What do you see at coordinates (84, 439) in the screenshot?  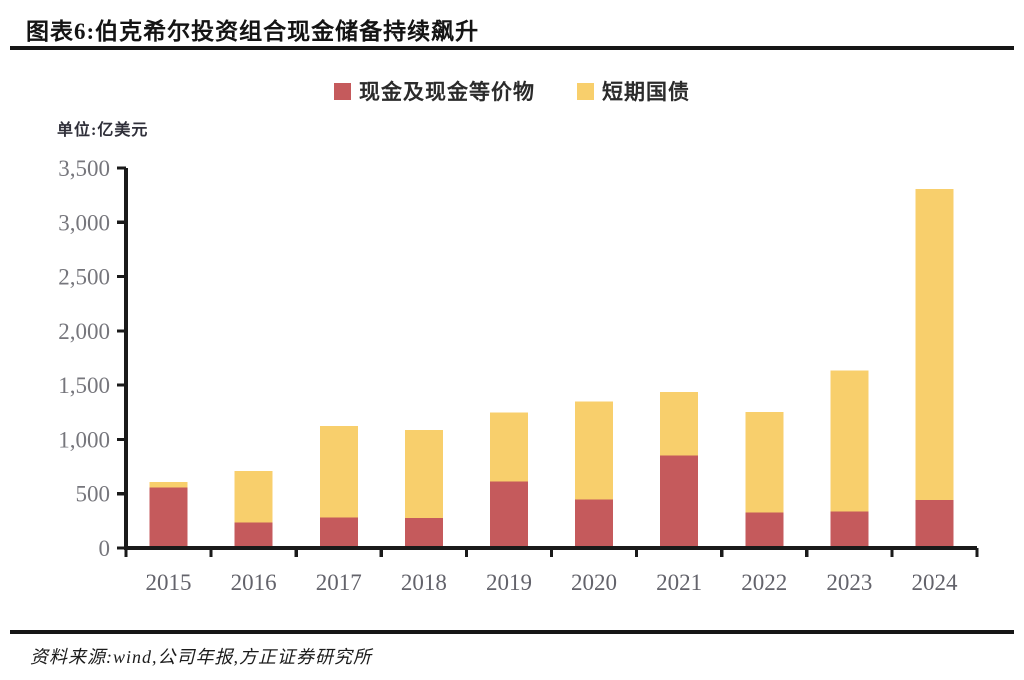 I see `y-tick-label: 1,000` at bounding box center [84, 439].